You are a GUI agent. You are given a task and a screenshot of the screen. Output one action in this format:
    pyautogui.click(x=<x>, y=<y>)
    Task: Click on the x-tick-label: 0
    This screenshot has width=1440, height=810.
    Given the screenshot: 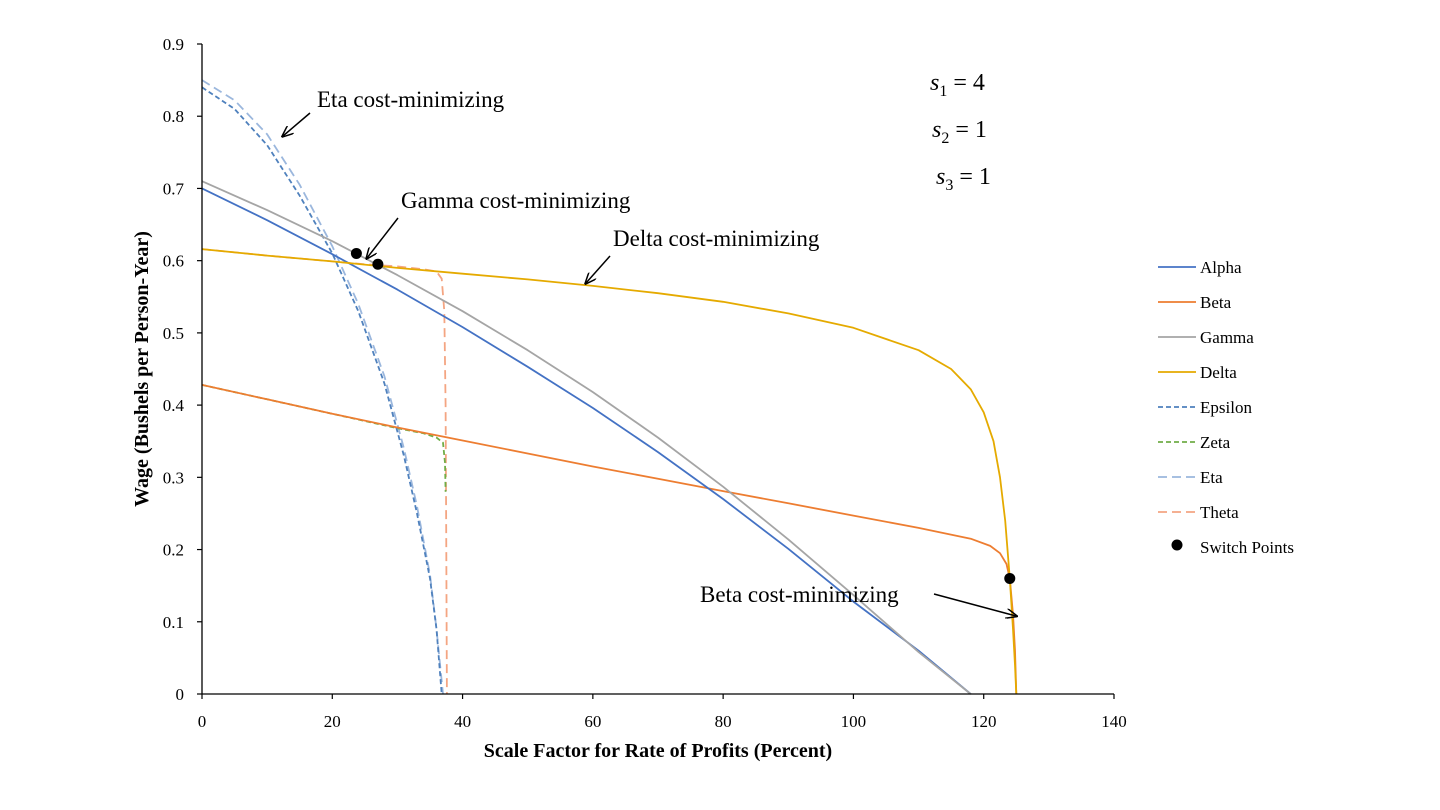 What is the action you would take?
    pyautogui.click(x=202, y=721)
    